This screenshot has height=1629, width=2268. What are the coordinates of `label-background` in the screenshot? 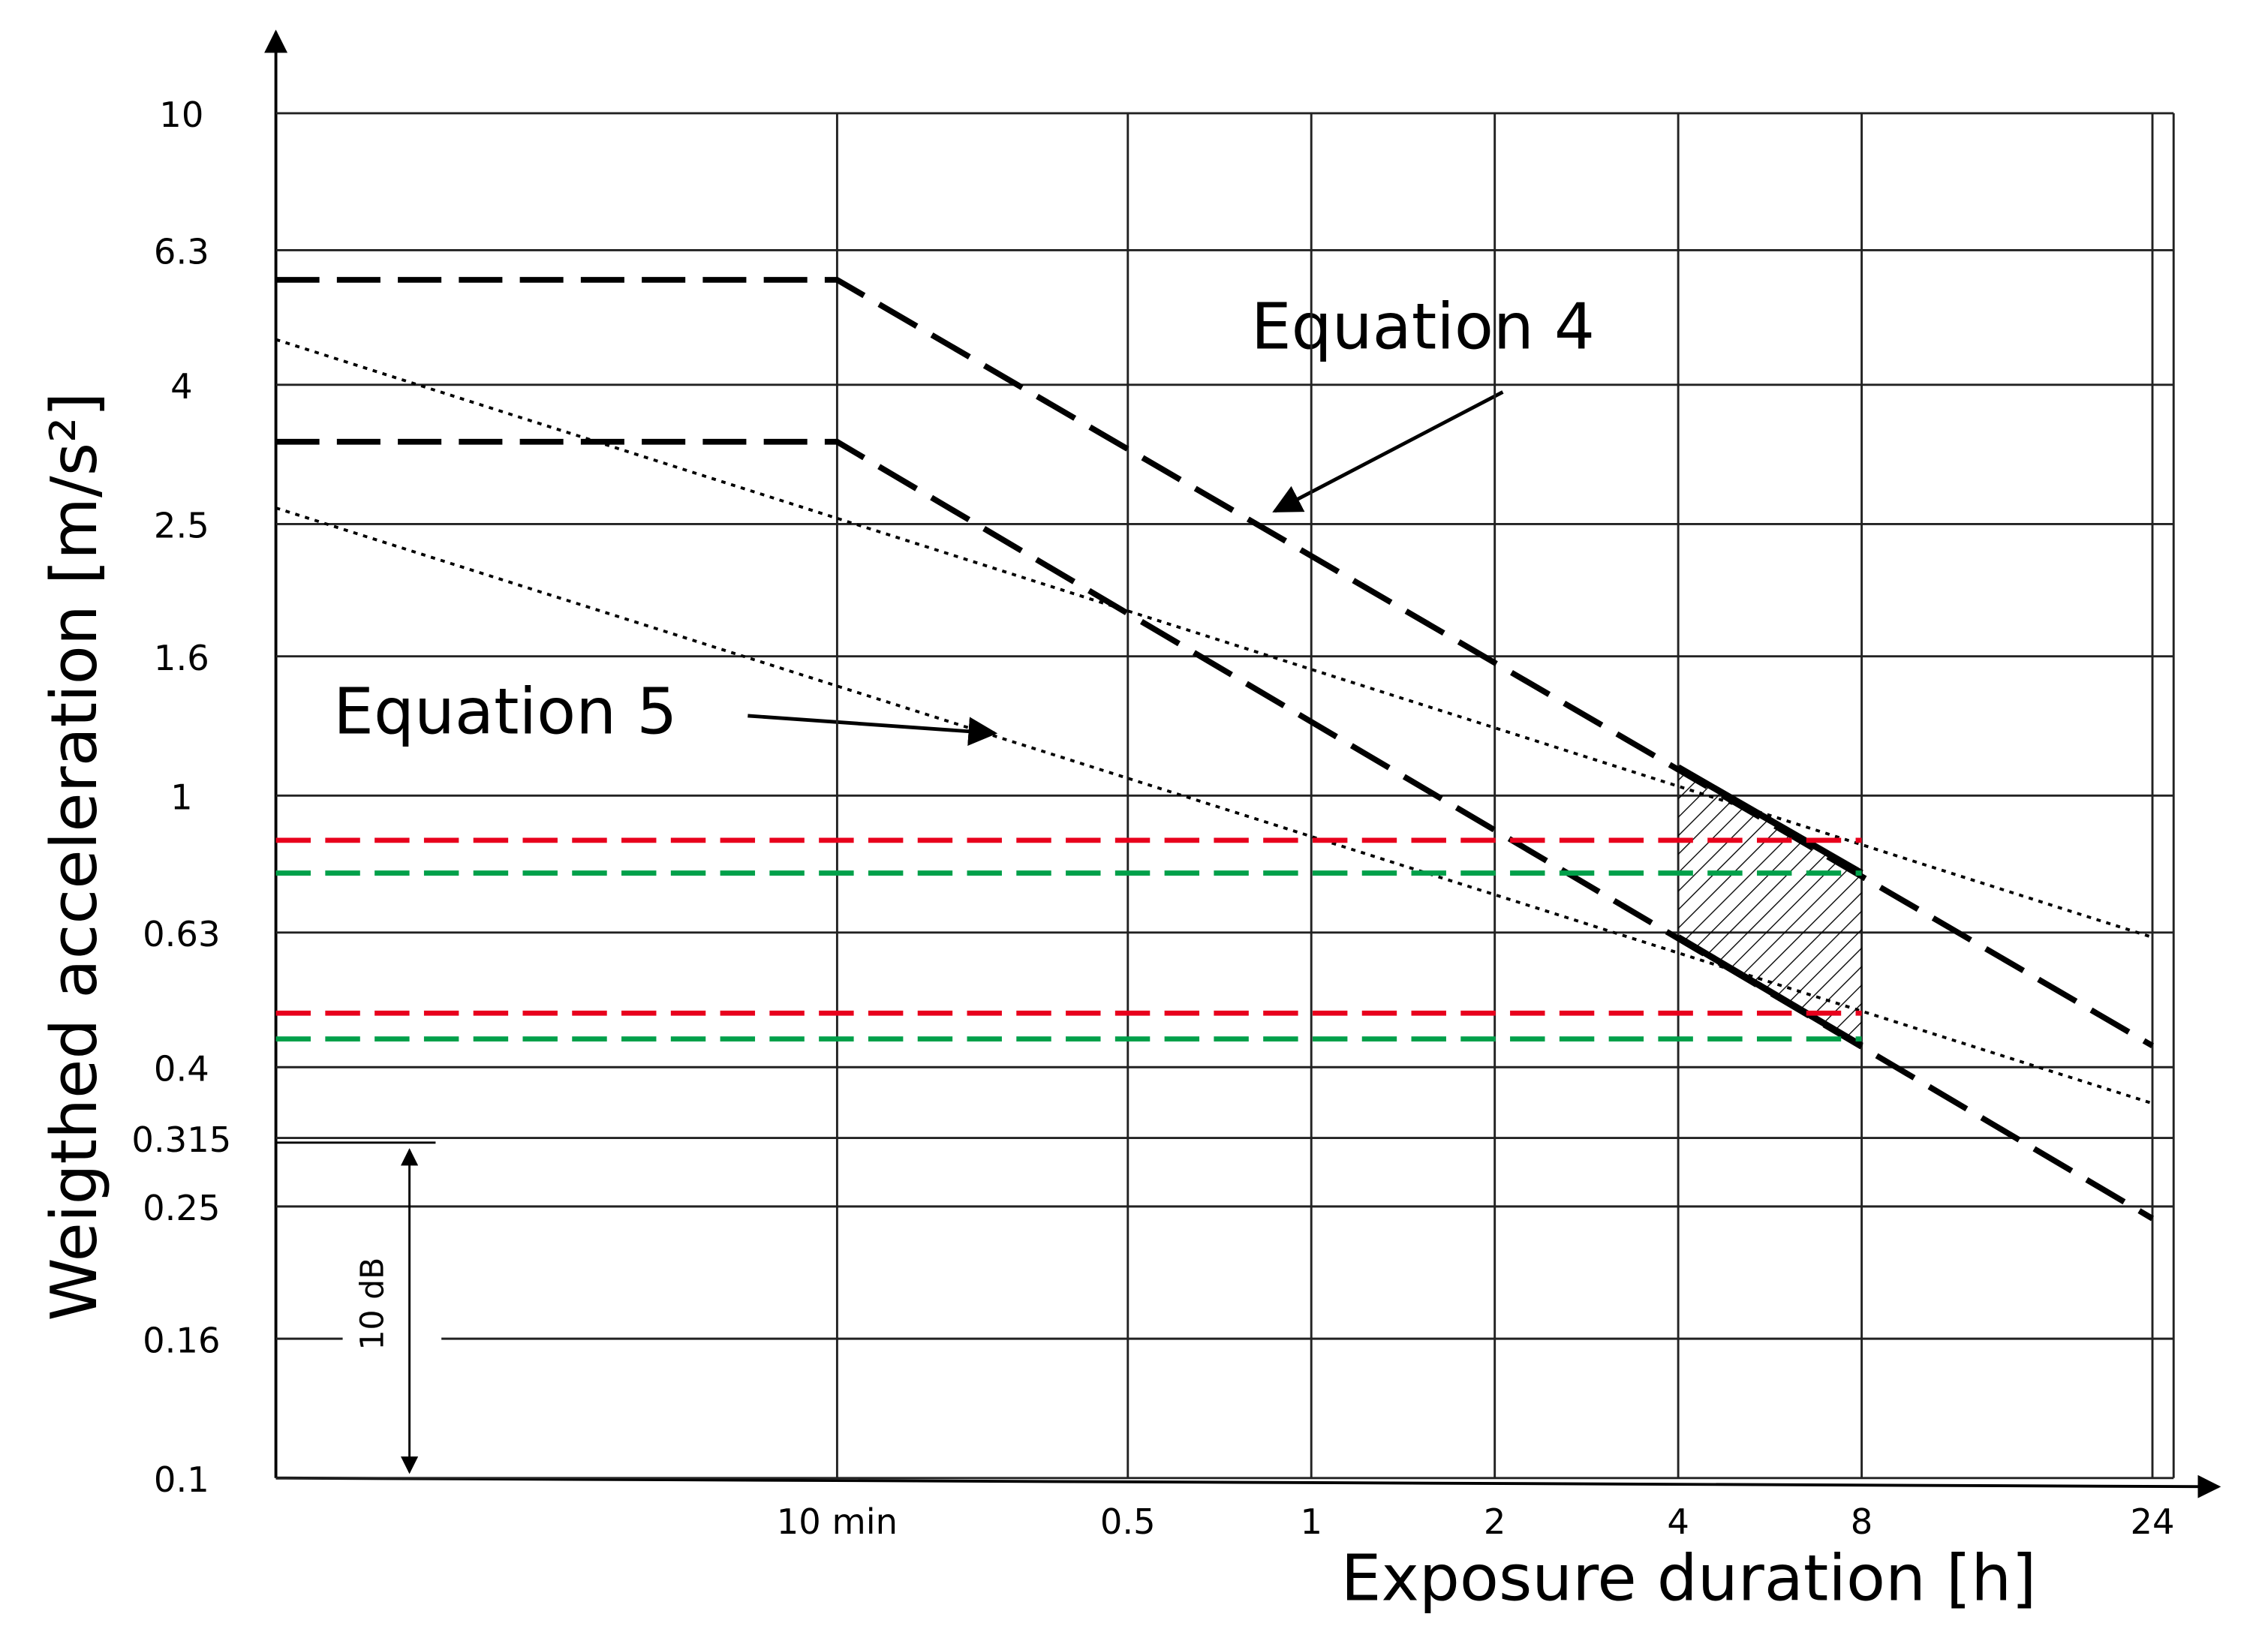 It's located at (392, 1304).